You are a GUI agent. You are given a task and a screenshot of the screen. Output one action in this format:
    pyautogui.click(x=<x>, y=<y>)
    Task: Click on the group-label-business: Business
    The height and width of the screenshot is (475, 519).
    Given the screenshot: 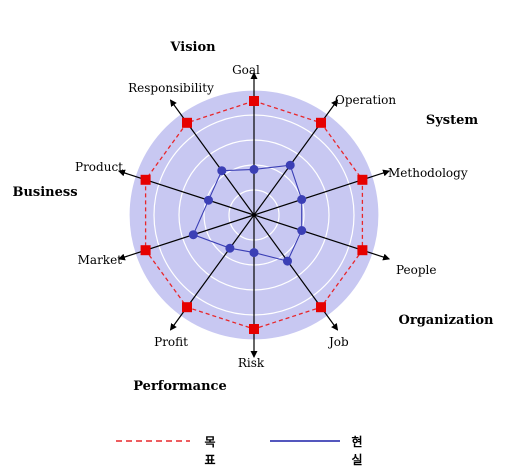 What is the action you would take?
    pyautogui.click(x=44, y=192)
    